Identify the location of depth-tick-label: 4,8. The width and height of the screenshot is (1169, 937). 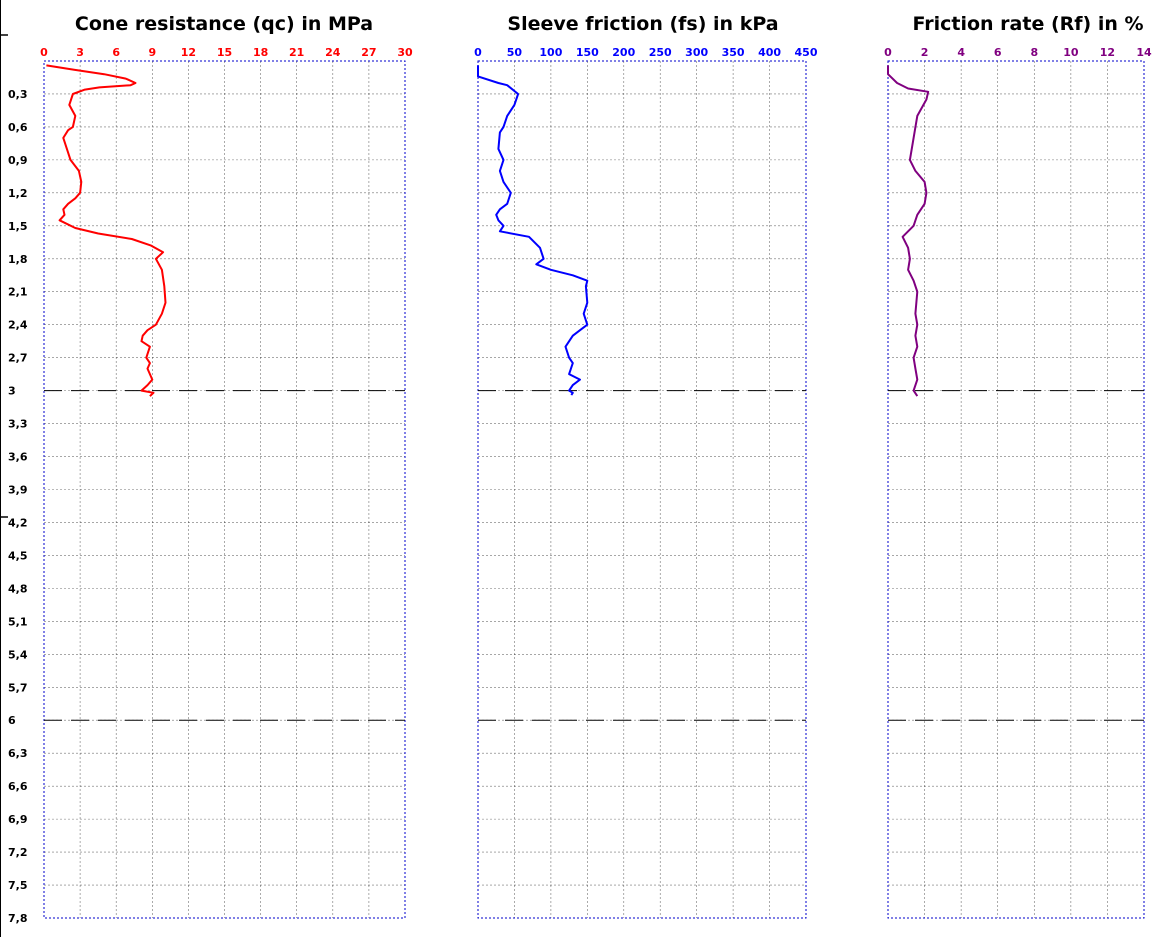
(18, 588).